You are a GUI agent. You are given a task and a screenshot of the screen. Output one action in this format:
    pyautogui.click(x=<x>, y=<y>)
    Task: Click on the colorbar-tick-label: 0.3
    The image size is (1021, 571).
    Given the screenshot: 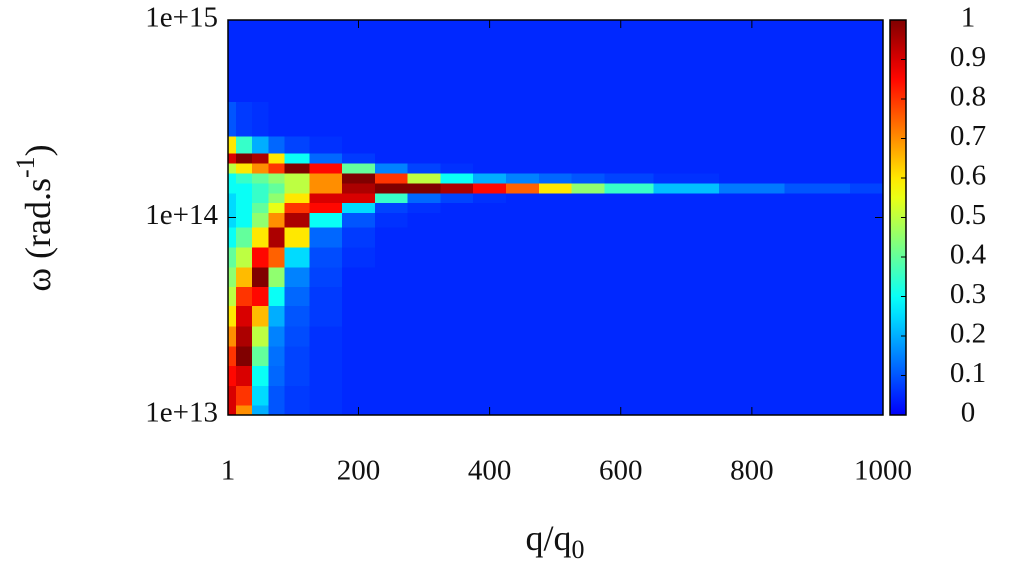 What is the action you would take?
    pyautogui.click(x=968, y=294)
    